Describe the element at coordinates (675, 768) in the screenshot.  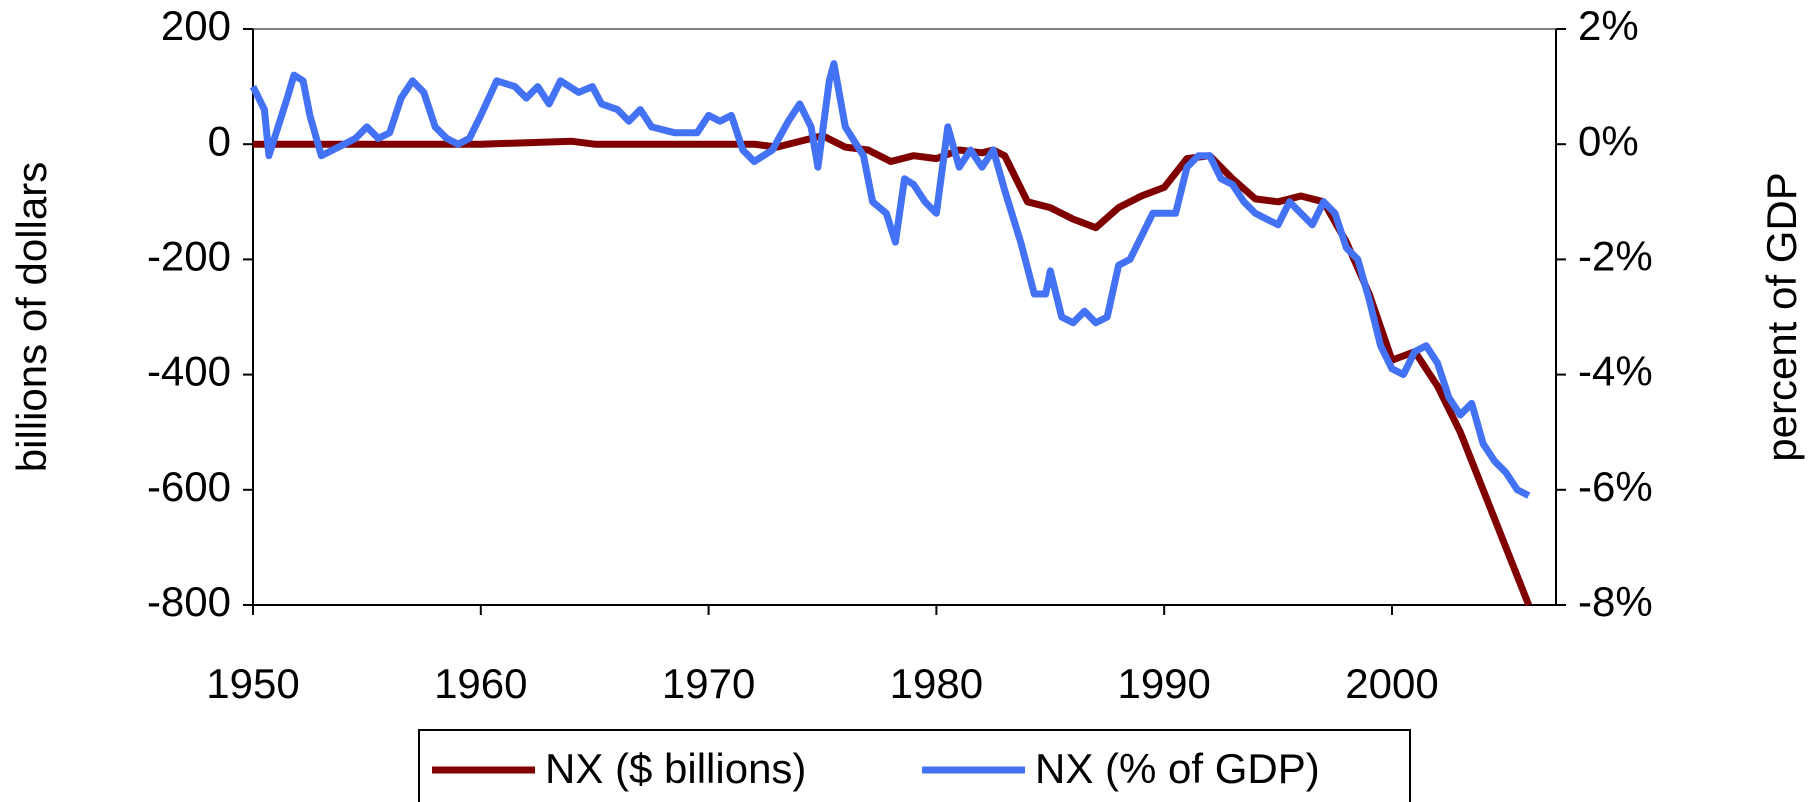
I see `legend-label: NX ($ billions)` at that location.